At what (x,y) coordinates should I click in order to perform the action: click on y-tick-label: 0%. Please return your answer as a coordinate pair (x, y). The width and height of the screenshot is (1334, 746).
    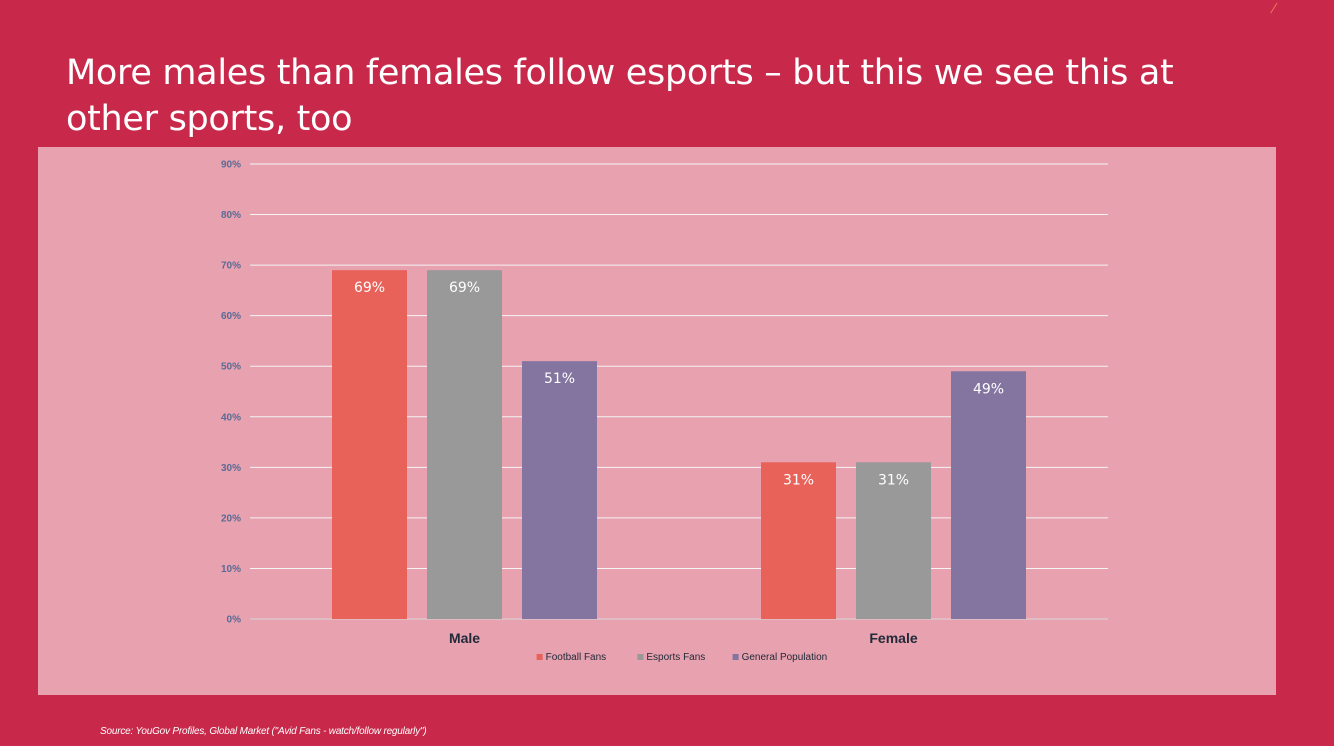
    Looking at the image, I should click on (234, 620).